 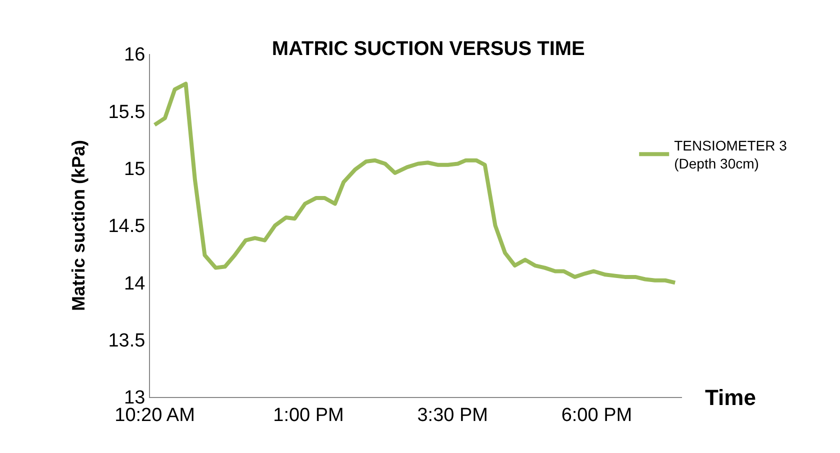 What do you see at coordinates (127, 112) in the screenshot?
I see `y-tick-label: 15.5` at bounding box center [127, 112].